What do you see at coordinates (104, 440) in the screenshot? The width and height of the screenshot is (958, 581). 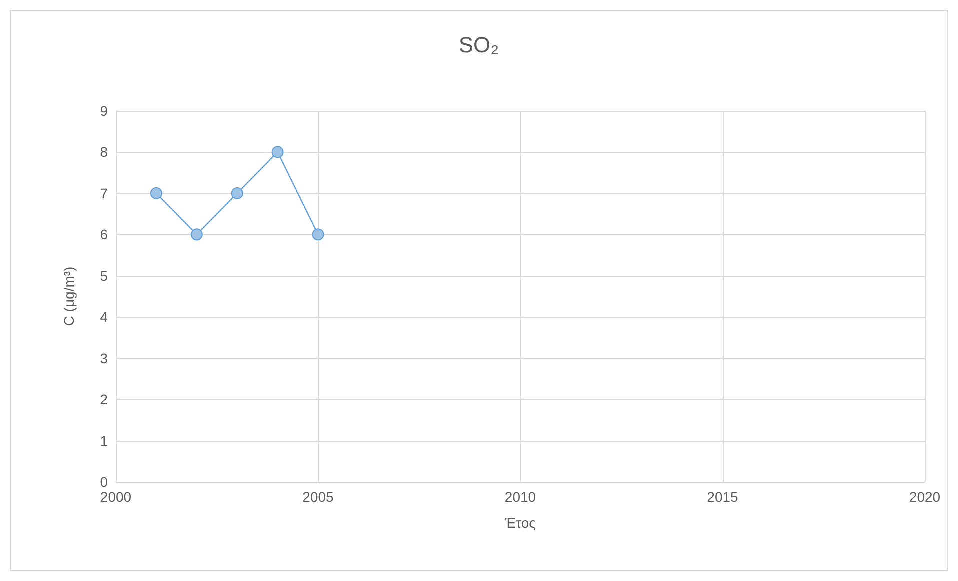 I see `y-tick-label: 1` at bounding box center [104, 440].